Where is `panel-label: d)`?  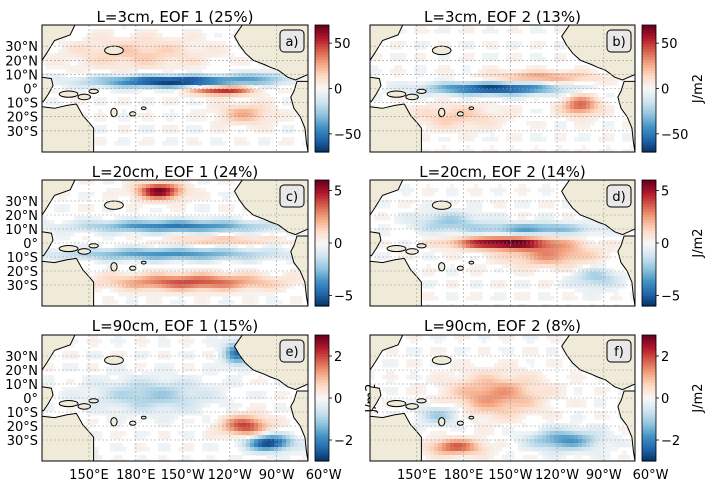
panel-label: d) is located at coordinates (618, 197).